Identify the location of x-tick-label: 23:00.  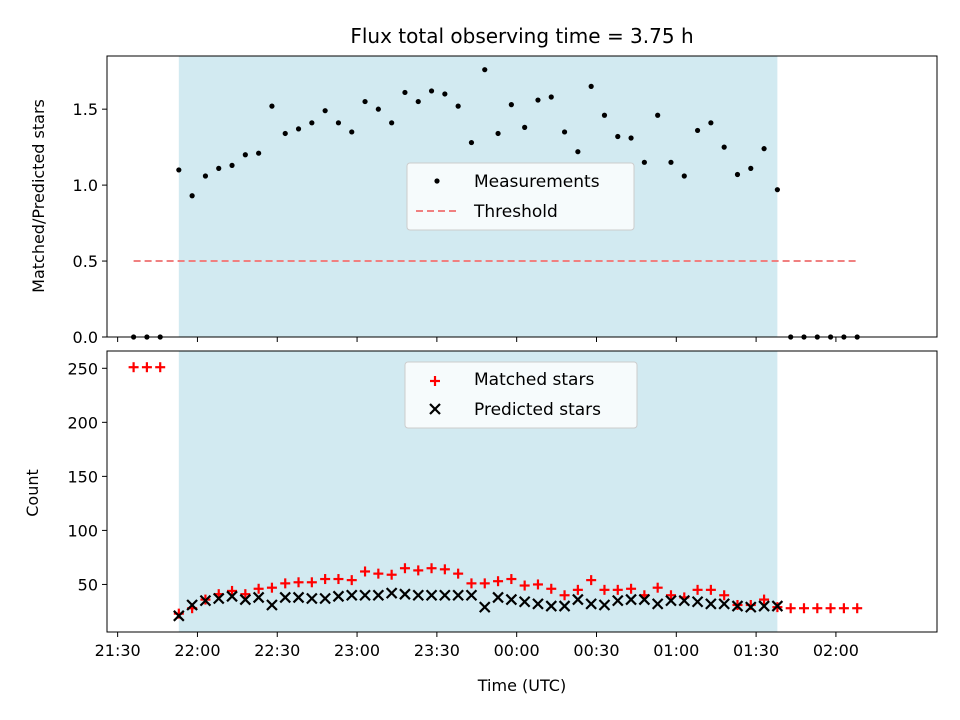
(357, 650).